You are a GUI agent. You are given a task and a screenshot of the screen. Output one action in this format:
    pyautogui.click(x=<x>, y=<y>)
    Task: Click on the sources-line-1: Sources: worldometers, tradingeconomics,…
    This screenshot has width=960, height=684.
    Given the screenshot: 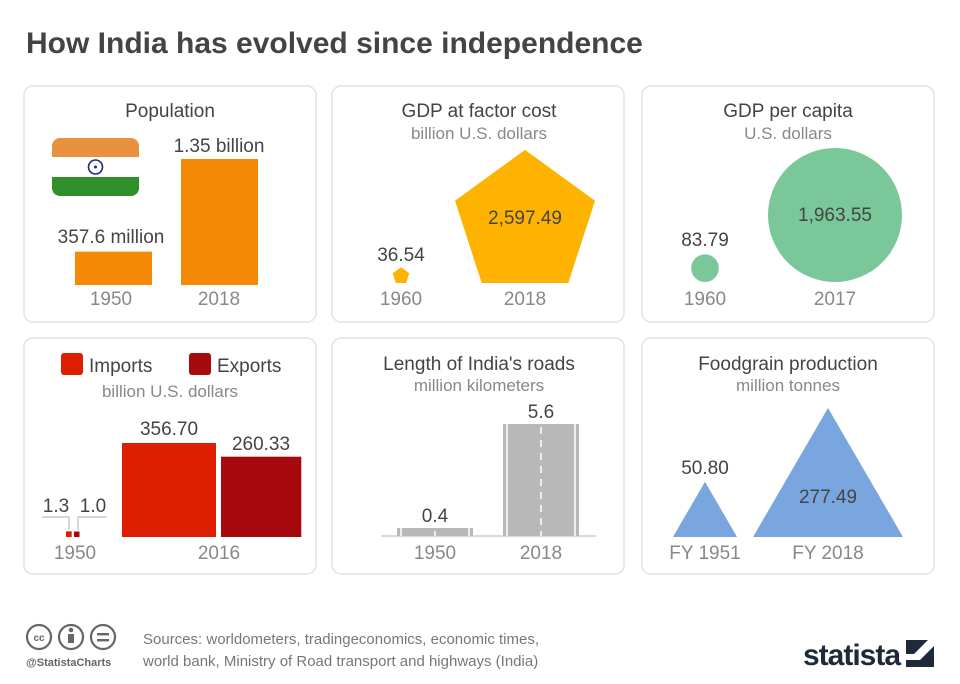 What is the action you would take?
    pyautogui.click(x=341, y=639)
    